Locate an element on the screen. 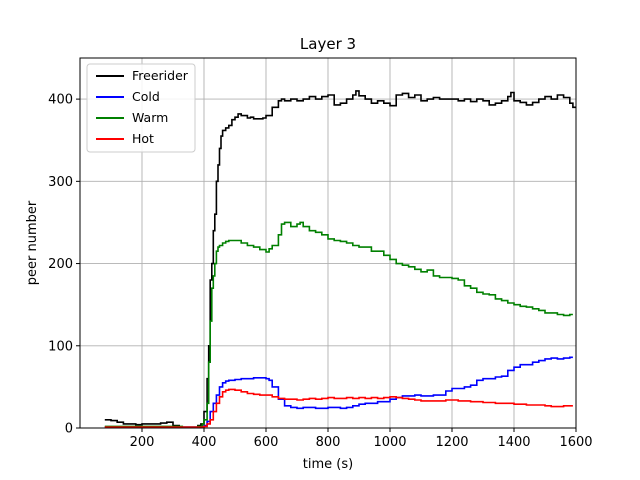  x-tick-label: 1400 is located at coordinates (513, 442).